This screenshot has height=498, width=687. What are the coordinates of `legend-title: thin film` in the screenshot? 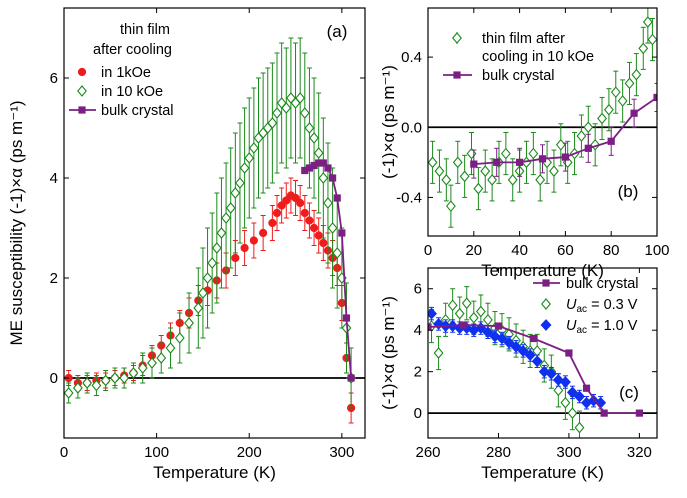 It's located at (145, 30).